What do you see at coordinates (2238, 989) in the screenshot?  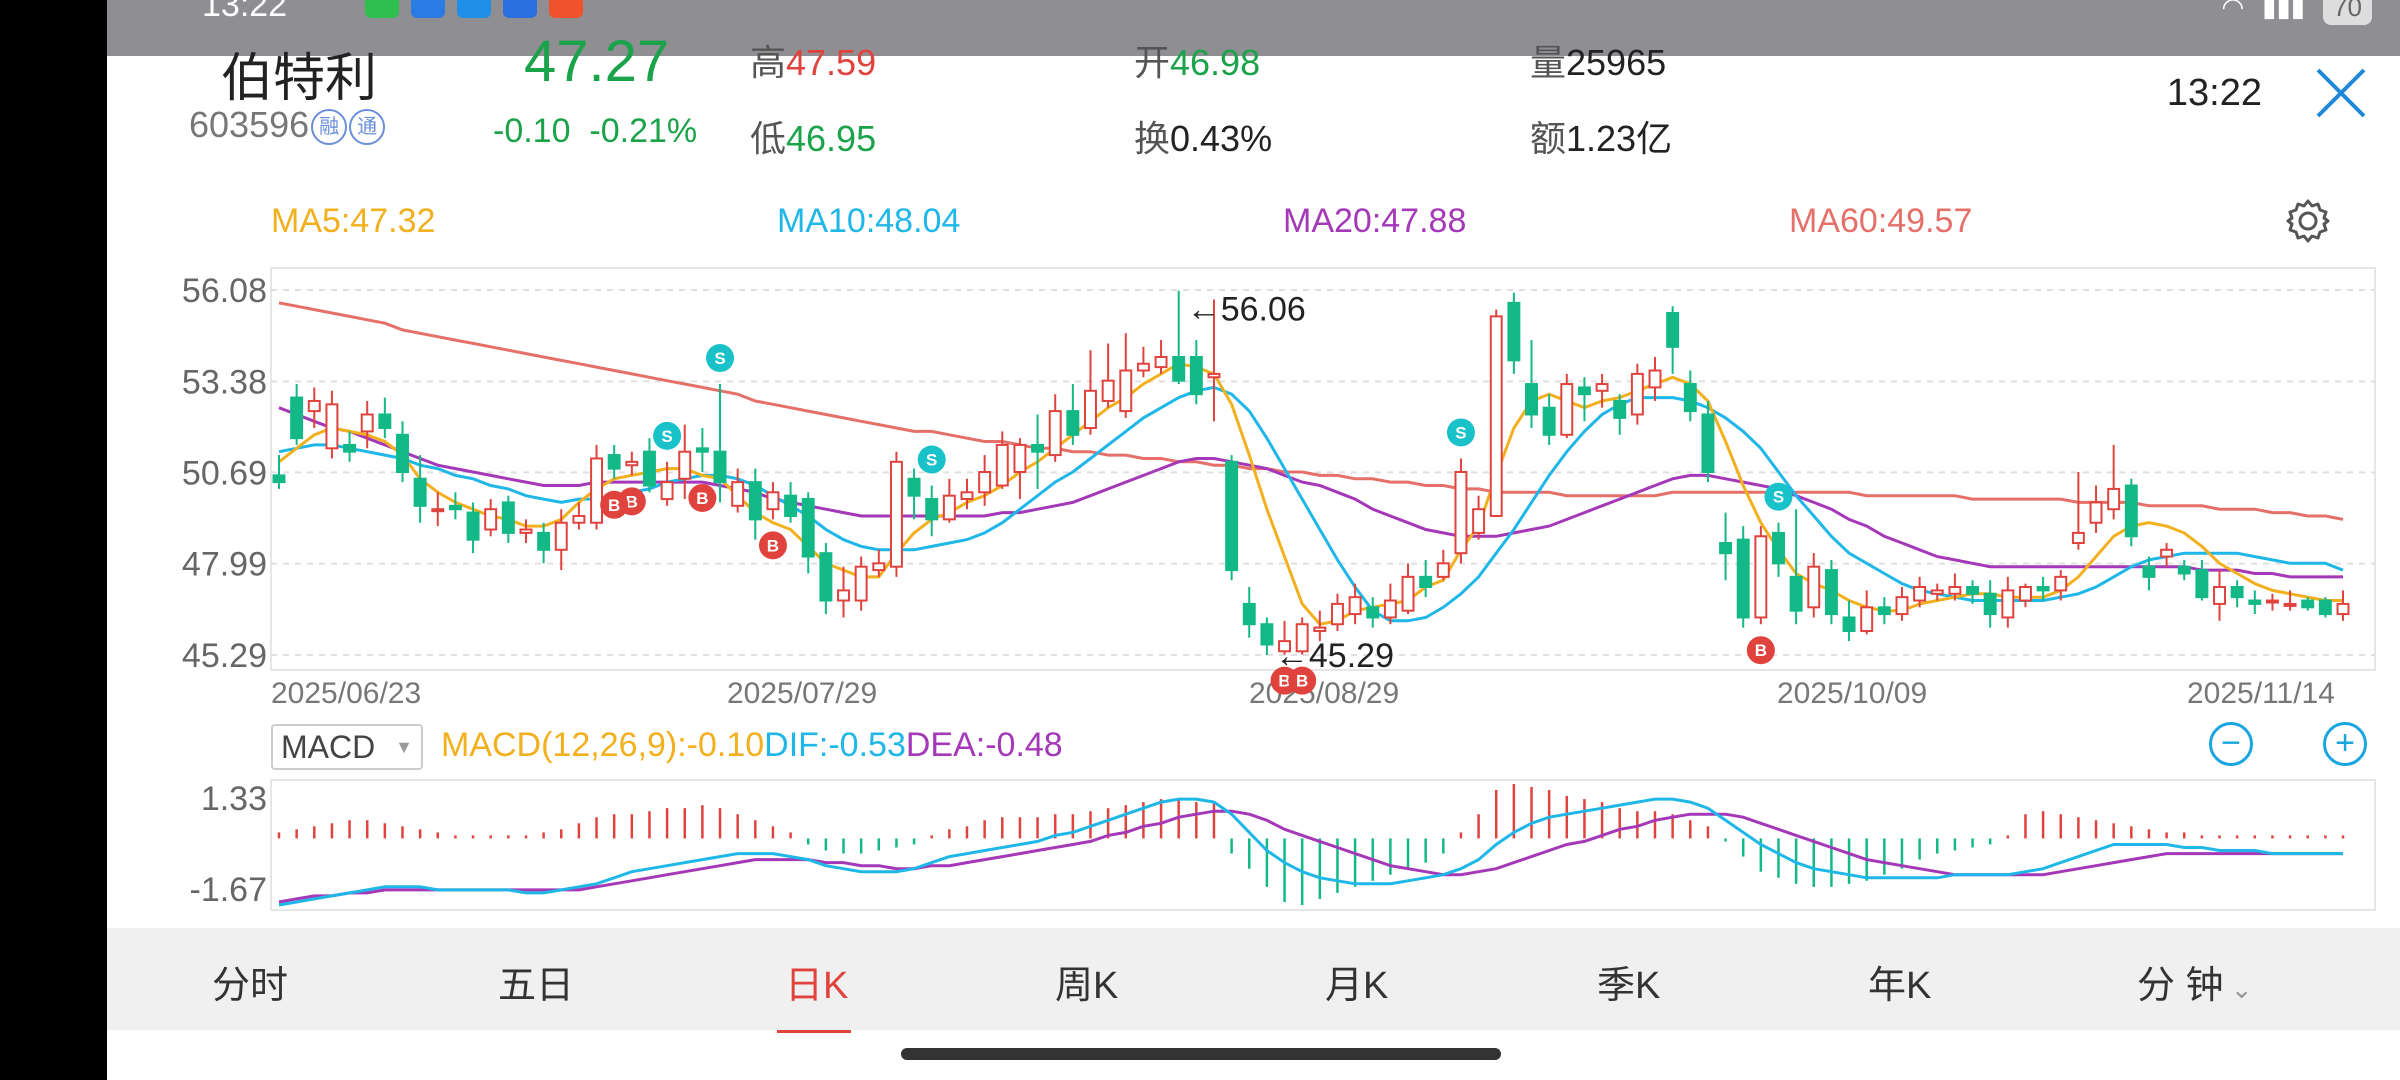 I see `chevron-down-icon: ⌄` at bounding box center [2238, 989].